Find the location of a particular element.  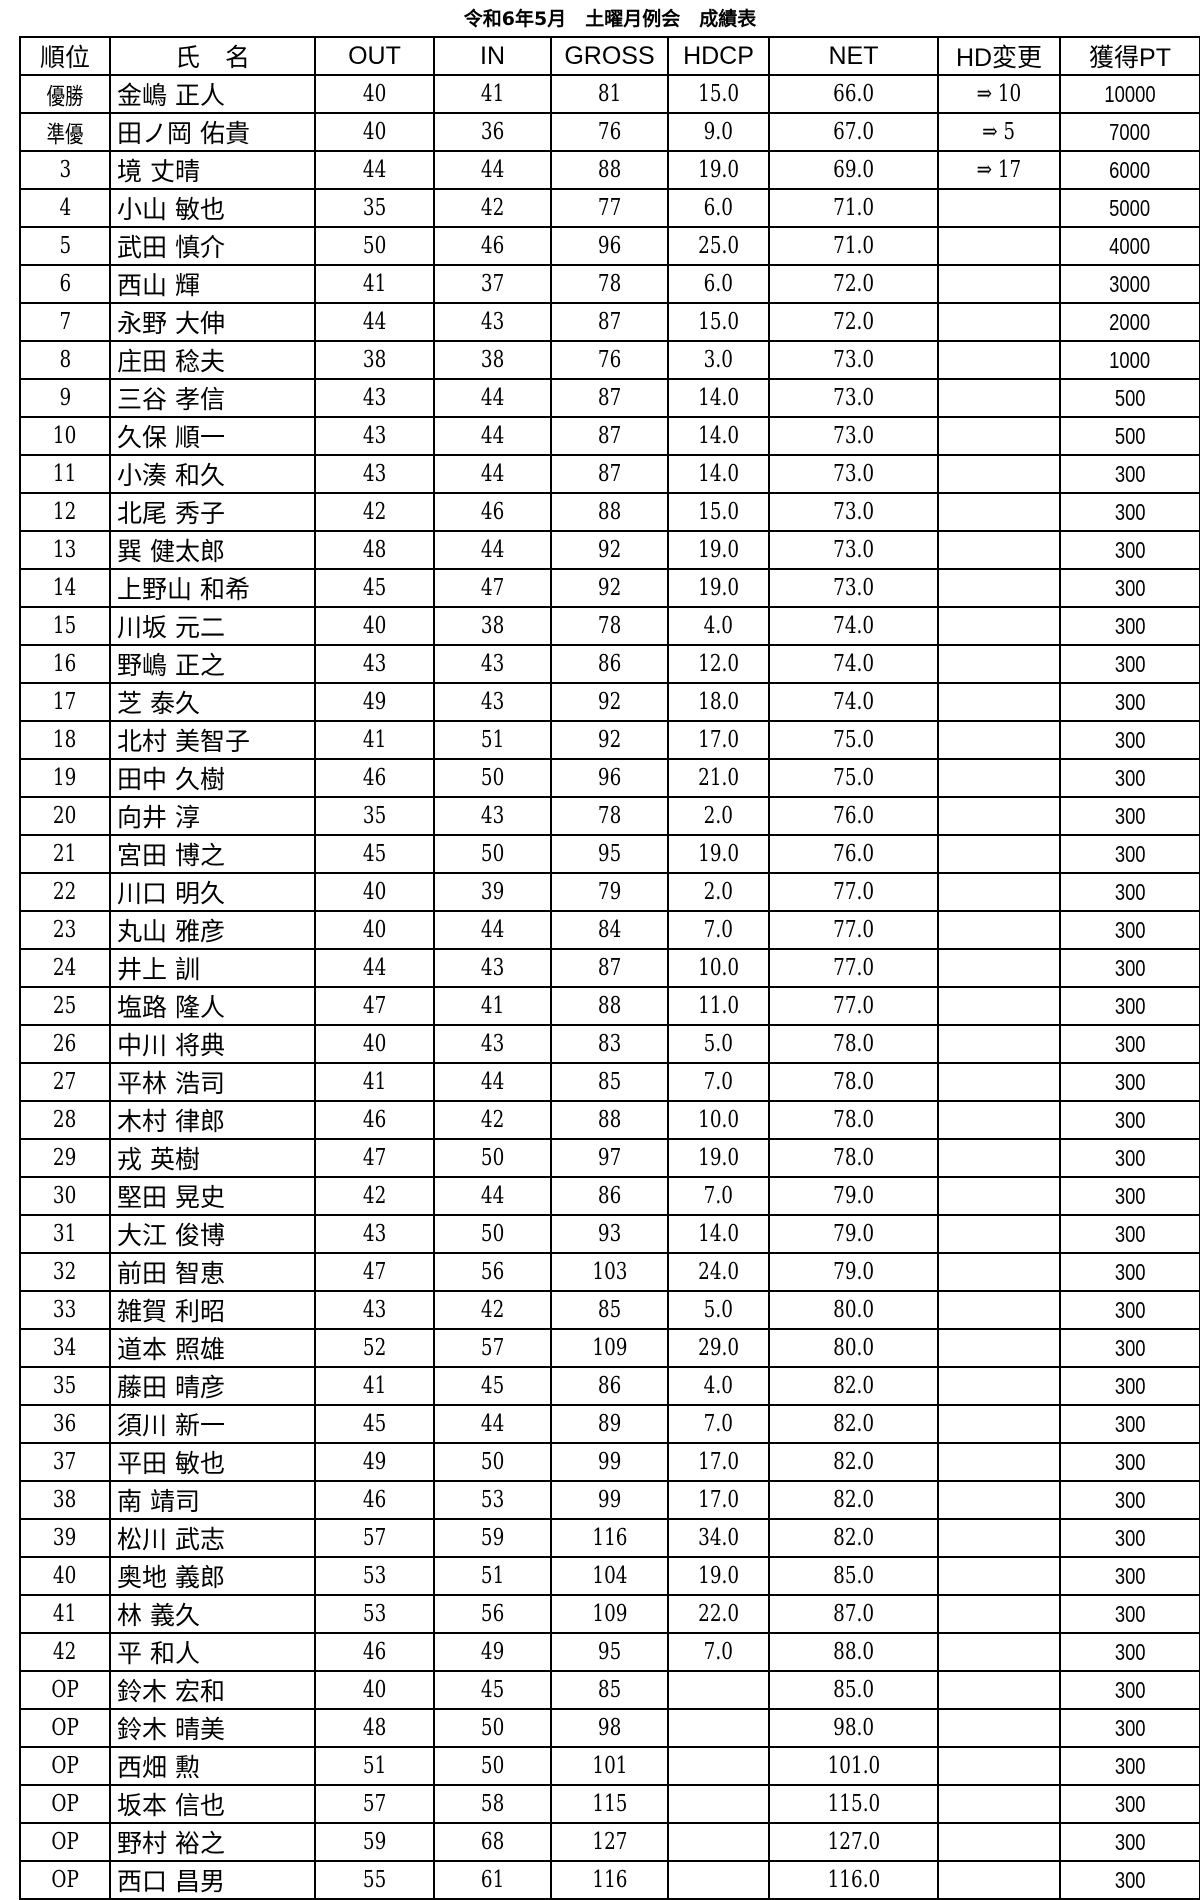

cell-text: 50 is located at coordinates (492, 1158).